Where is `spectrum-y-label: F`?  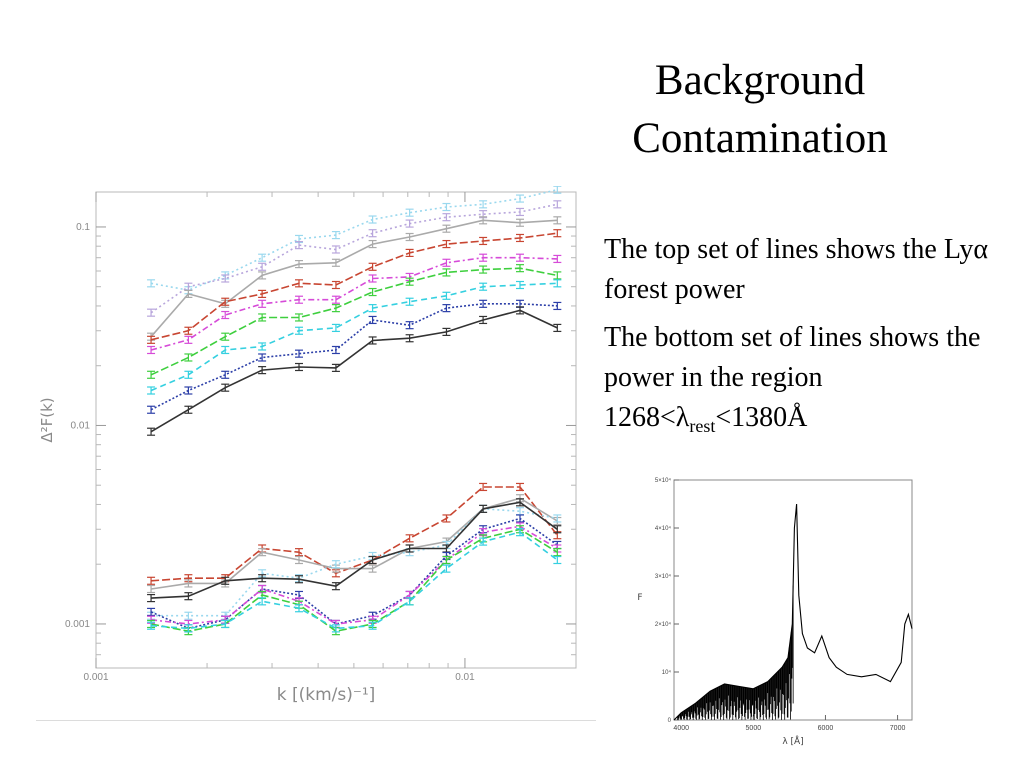 spectrum-y-label: F is located at coordinates (639, 598).